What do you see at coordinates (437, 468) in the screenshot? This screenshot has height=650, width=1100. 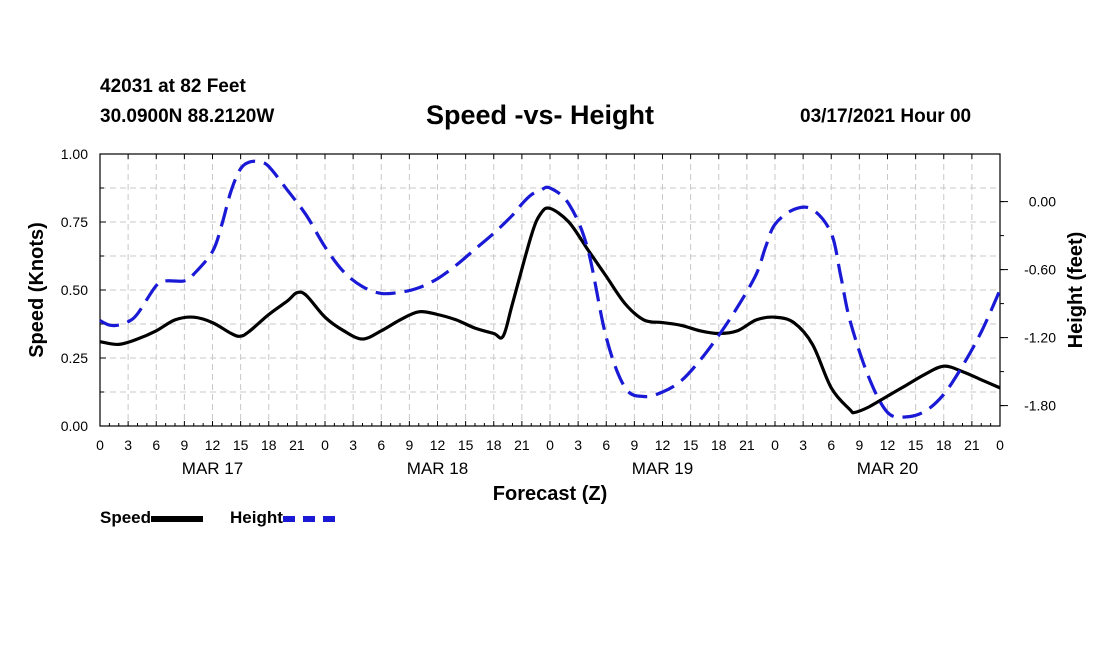 I see `date-label: MAR 18` at bounding box center [437, 468].